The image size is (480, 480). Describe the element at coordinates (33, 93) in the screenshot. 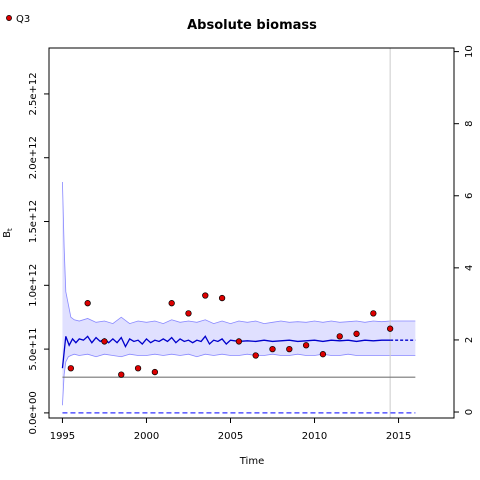

I see `y-tick-label: 2.5e+12` at that location.